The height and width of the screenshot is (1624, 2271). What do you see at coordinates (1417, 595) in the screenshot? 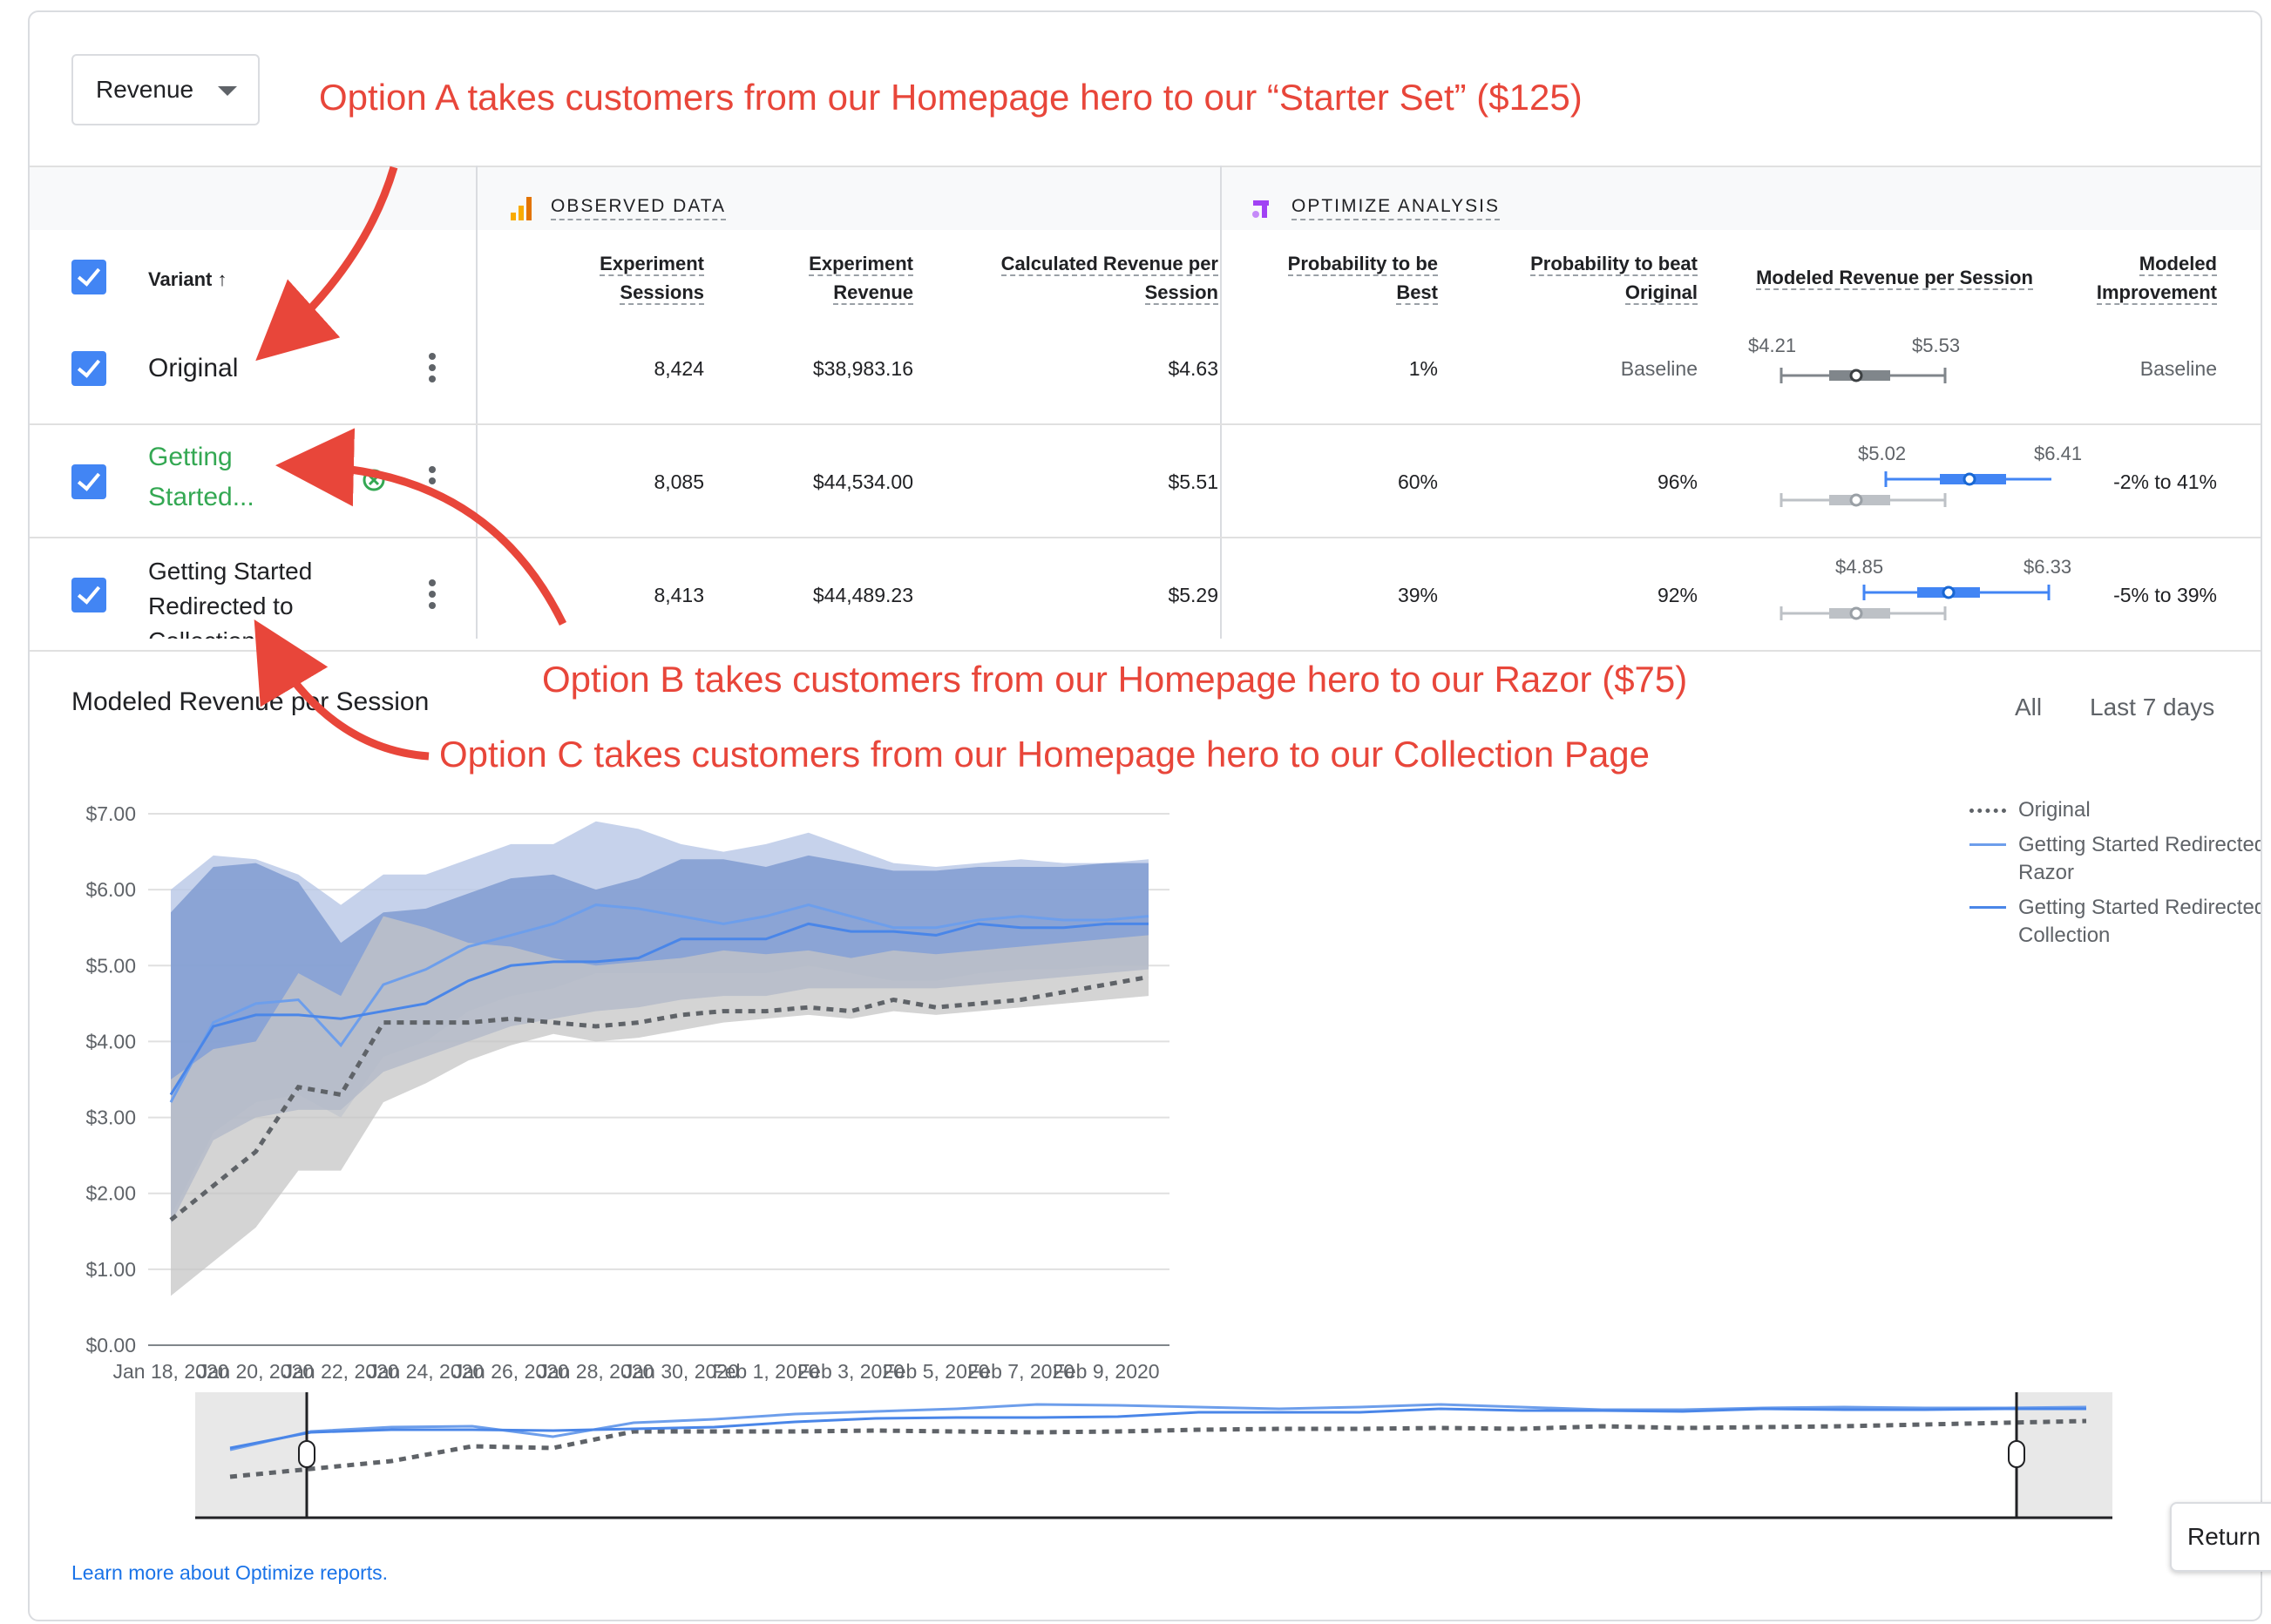
I see `prob-best-cell: 39%` at bounding box center [1417, 595].